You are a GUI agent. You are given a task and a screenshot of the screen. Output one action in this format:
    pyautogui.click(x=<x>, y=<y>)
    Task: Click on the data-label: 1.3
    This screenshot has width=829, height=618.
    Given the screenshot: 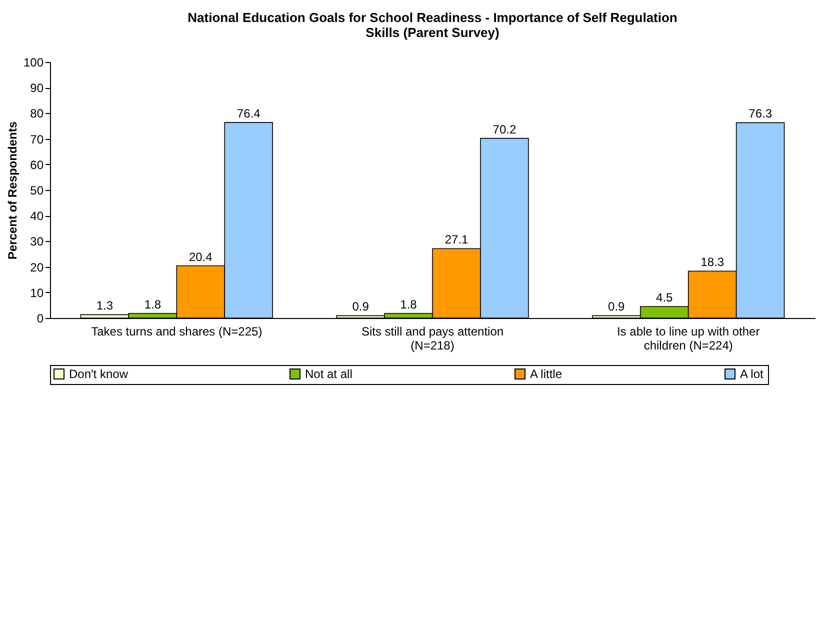 What is the action you would take?
    pyautogui.click(x=105, y=305)
    